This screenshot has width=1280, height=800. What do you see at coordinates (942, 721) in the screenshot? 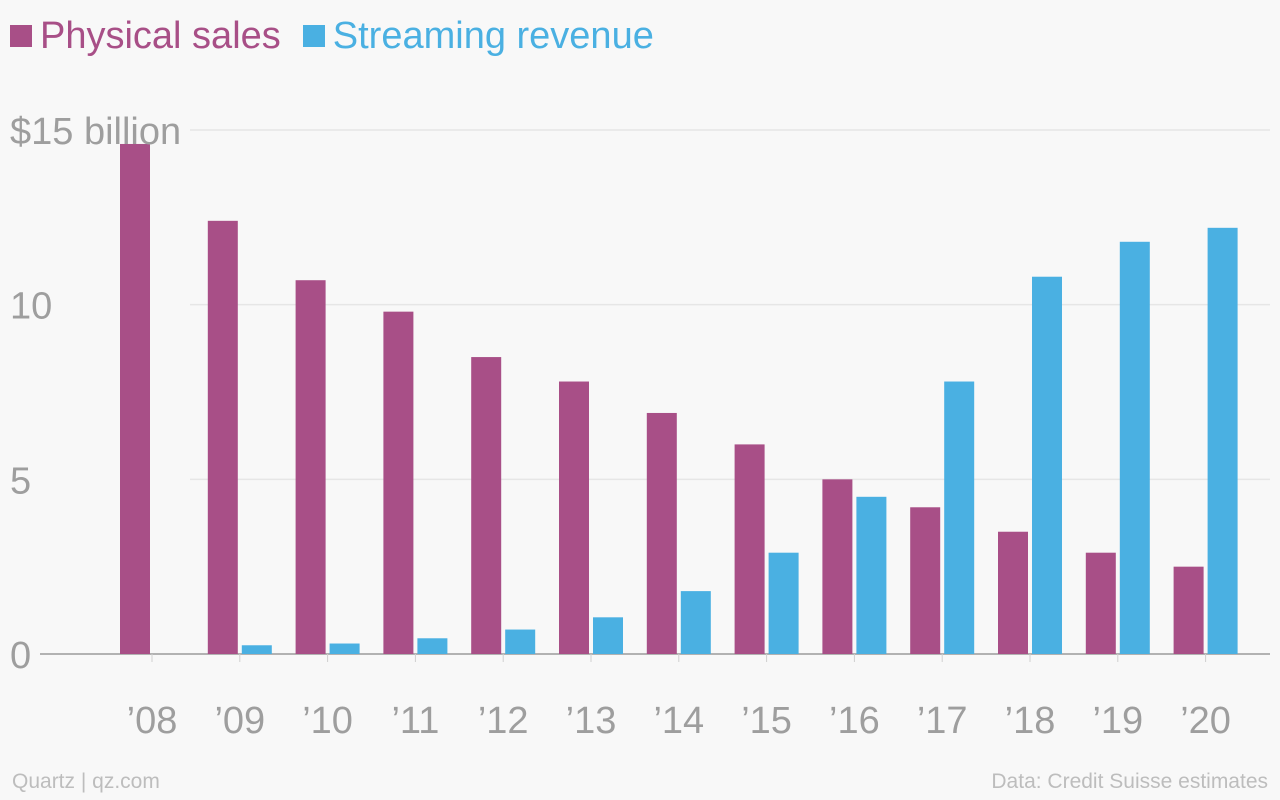
I see `x-tick-label: ’17` at bounding box center [942, 721].